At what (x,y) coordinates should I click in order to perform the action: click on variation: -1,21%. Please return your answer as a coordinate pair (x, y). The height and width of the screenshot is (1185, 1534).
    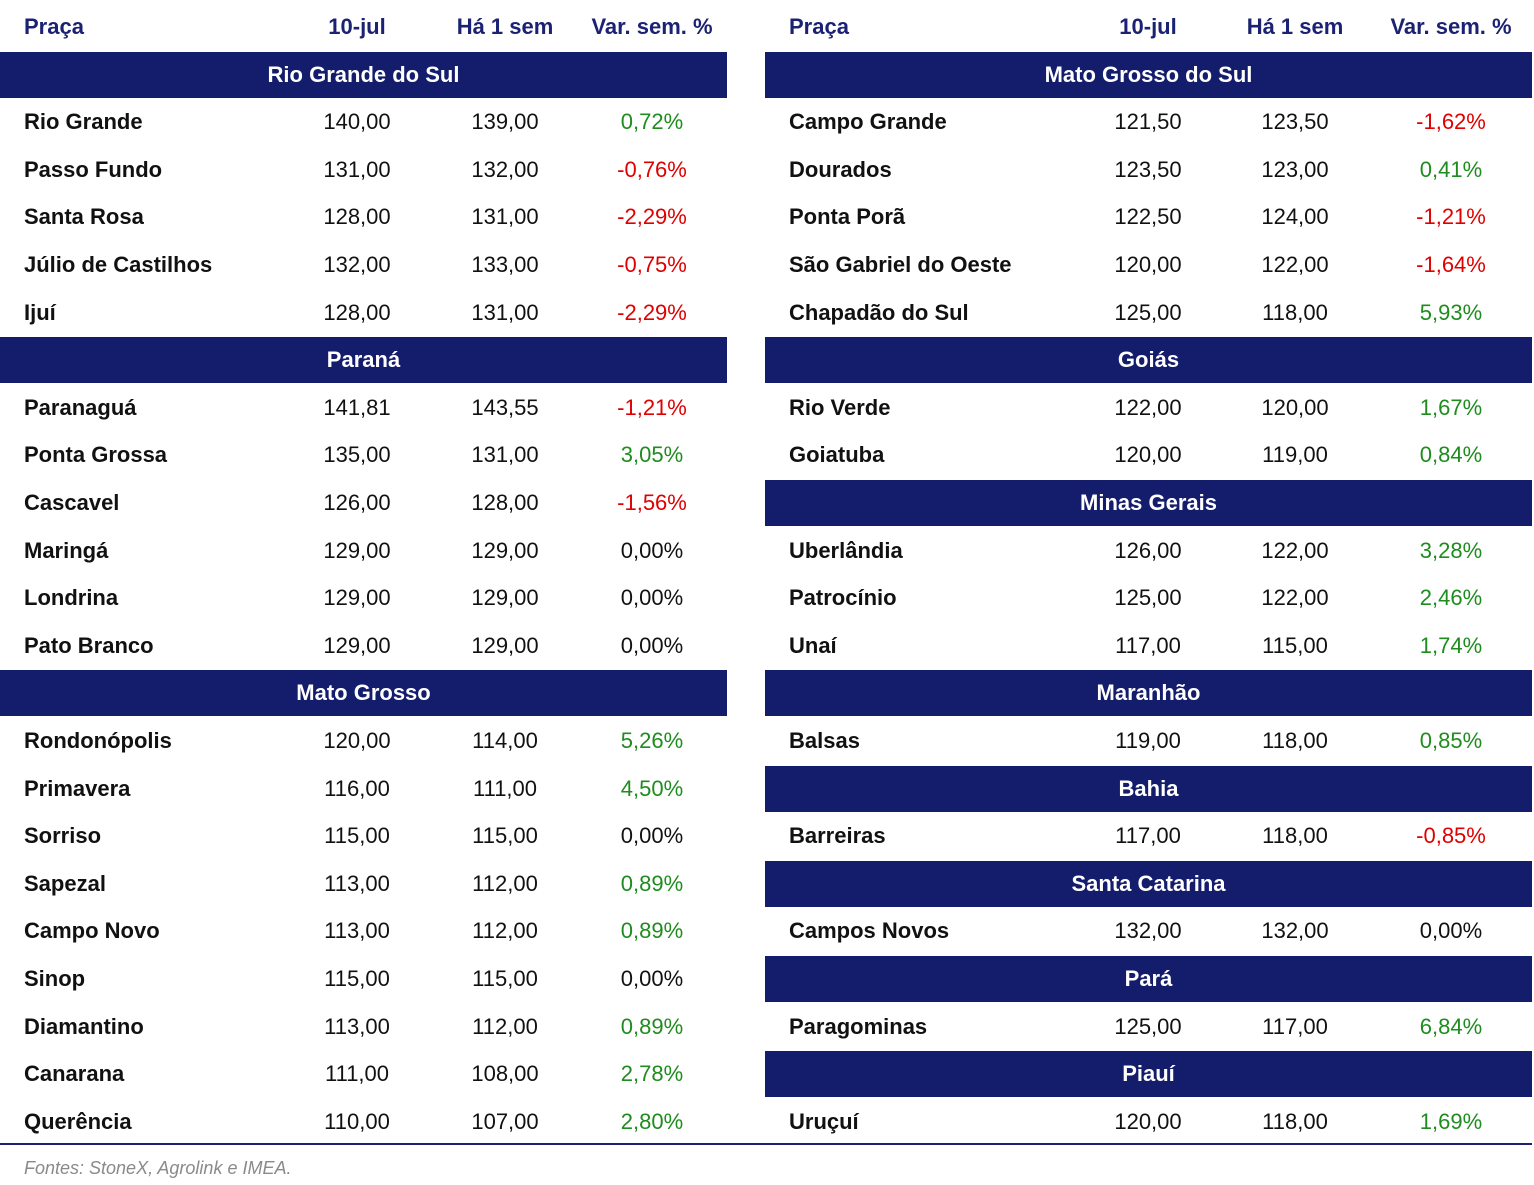
    Looking at the image, I should click on (1451, 217).